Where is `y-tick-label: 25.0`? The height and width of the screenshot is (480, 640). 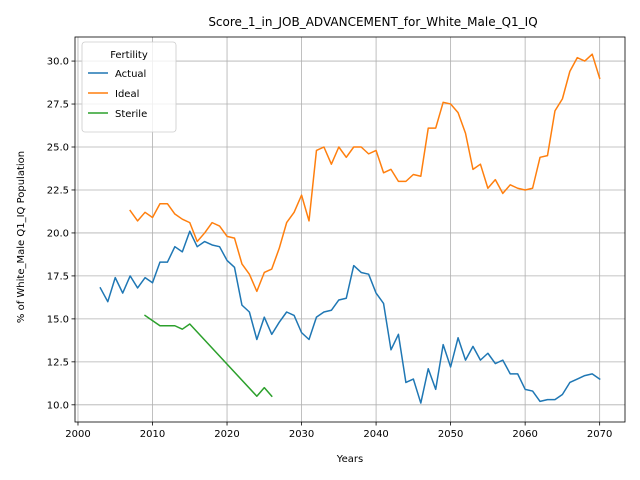
y-tick-label: 25.0 is located at coordinates (58, 148).